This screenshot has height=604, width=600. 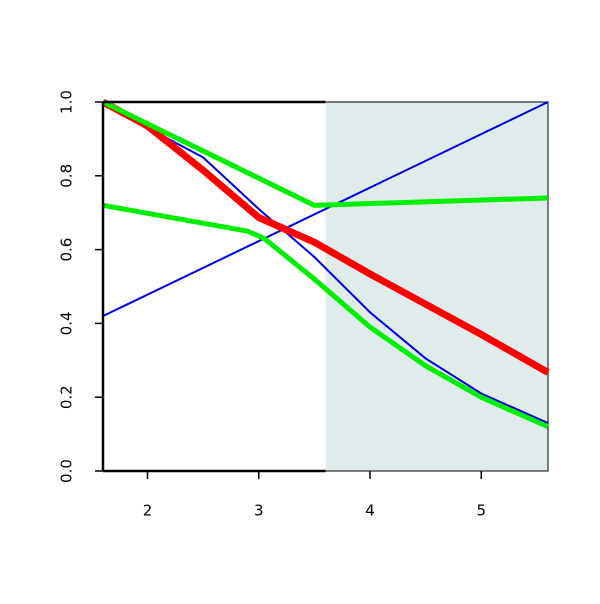 What do you see at coordinates (67, 397) in the screenshot?
I see `y-tick-label: 0.2` at bounding box center [67, 397].